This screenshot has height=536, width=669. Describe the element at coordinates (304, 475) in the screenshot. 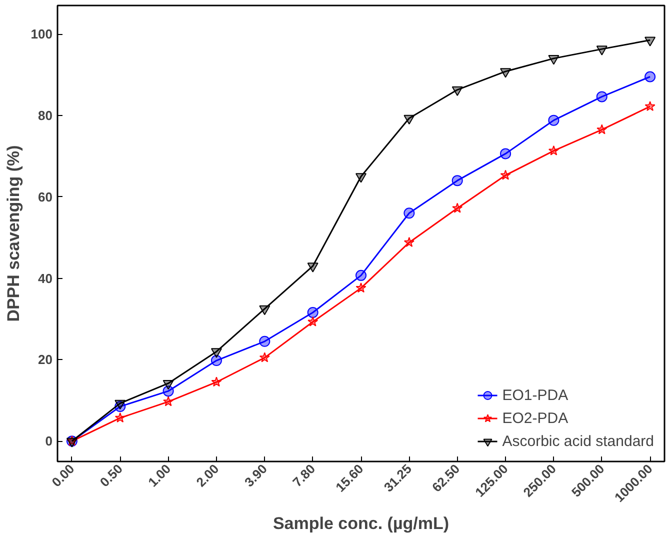

I see `x-tick-label: 7.80` at that location.